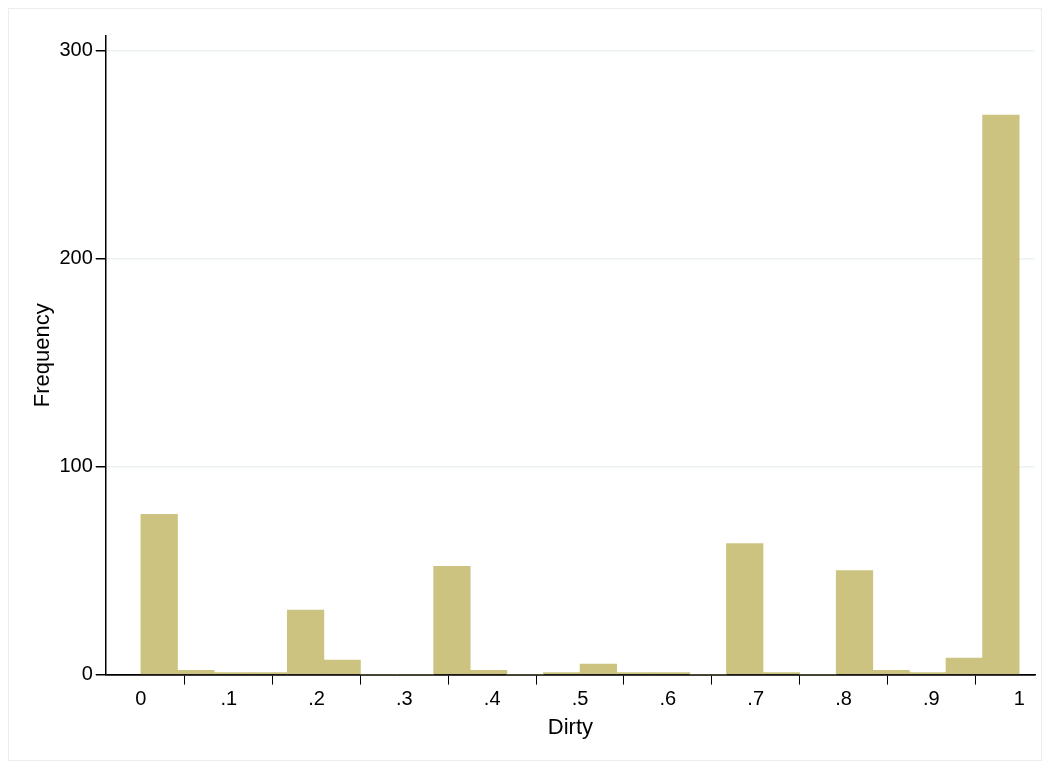 This screenshot has width=1052, height=771. Describe the element at coordinates (76, 465) in the screenshot. I see `y-tick-label: 100` at that location.